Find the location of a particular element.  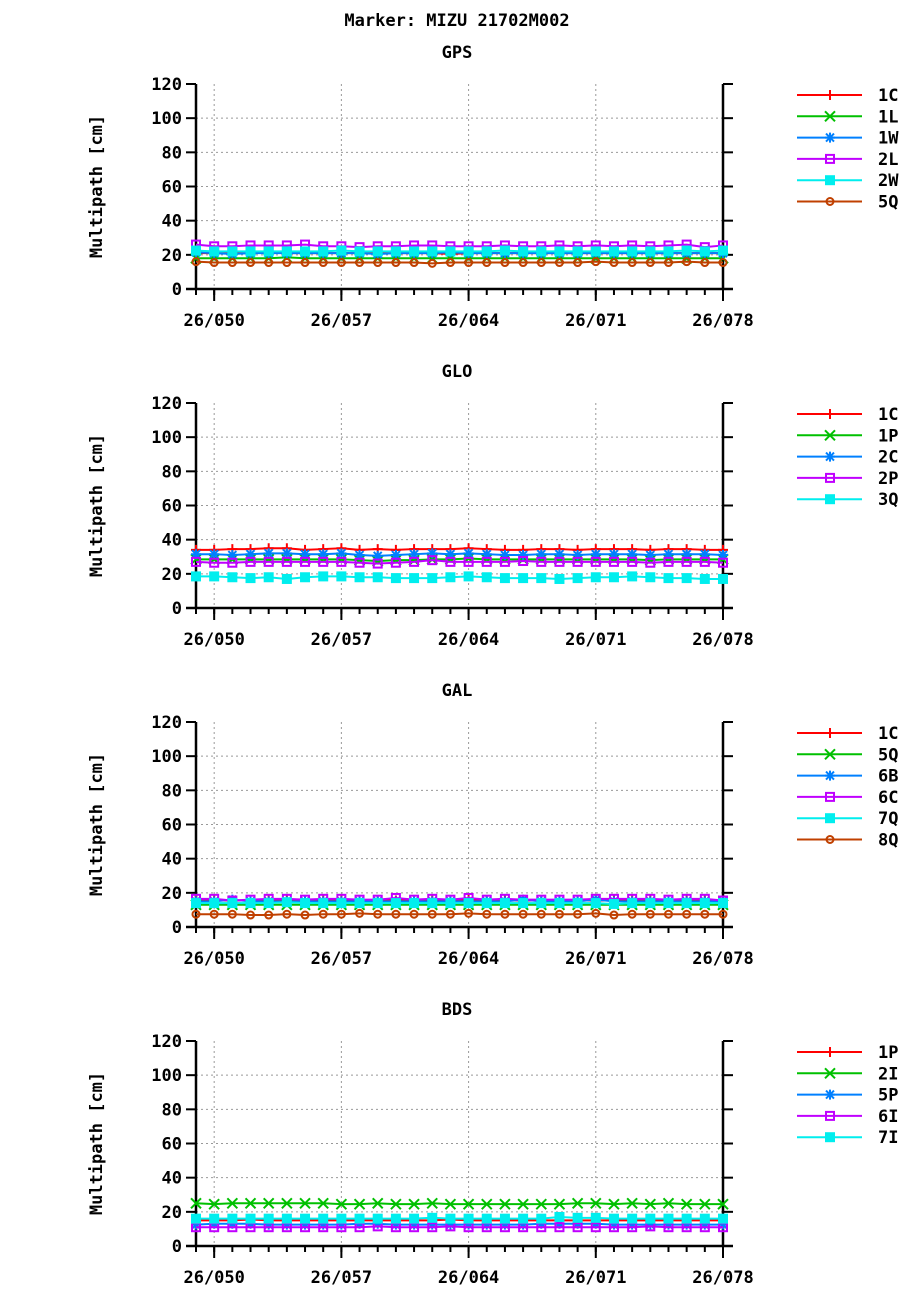

legend-label: 6B is located at coordinates (888, 777).